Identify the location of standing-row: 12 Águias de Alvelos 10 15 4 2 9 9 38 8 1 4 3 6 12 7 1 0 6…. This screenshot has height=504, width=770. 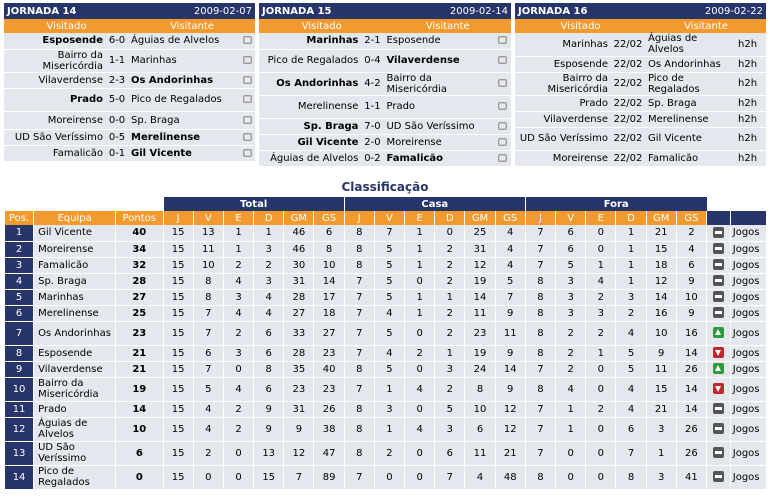
(384, 429).